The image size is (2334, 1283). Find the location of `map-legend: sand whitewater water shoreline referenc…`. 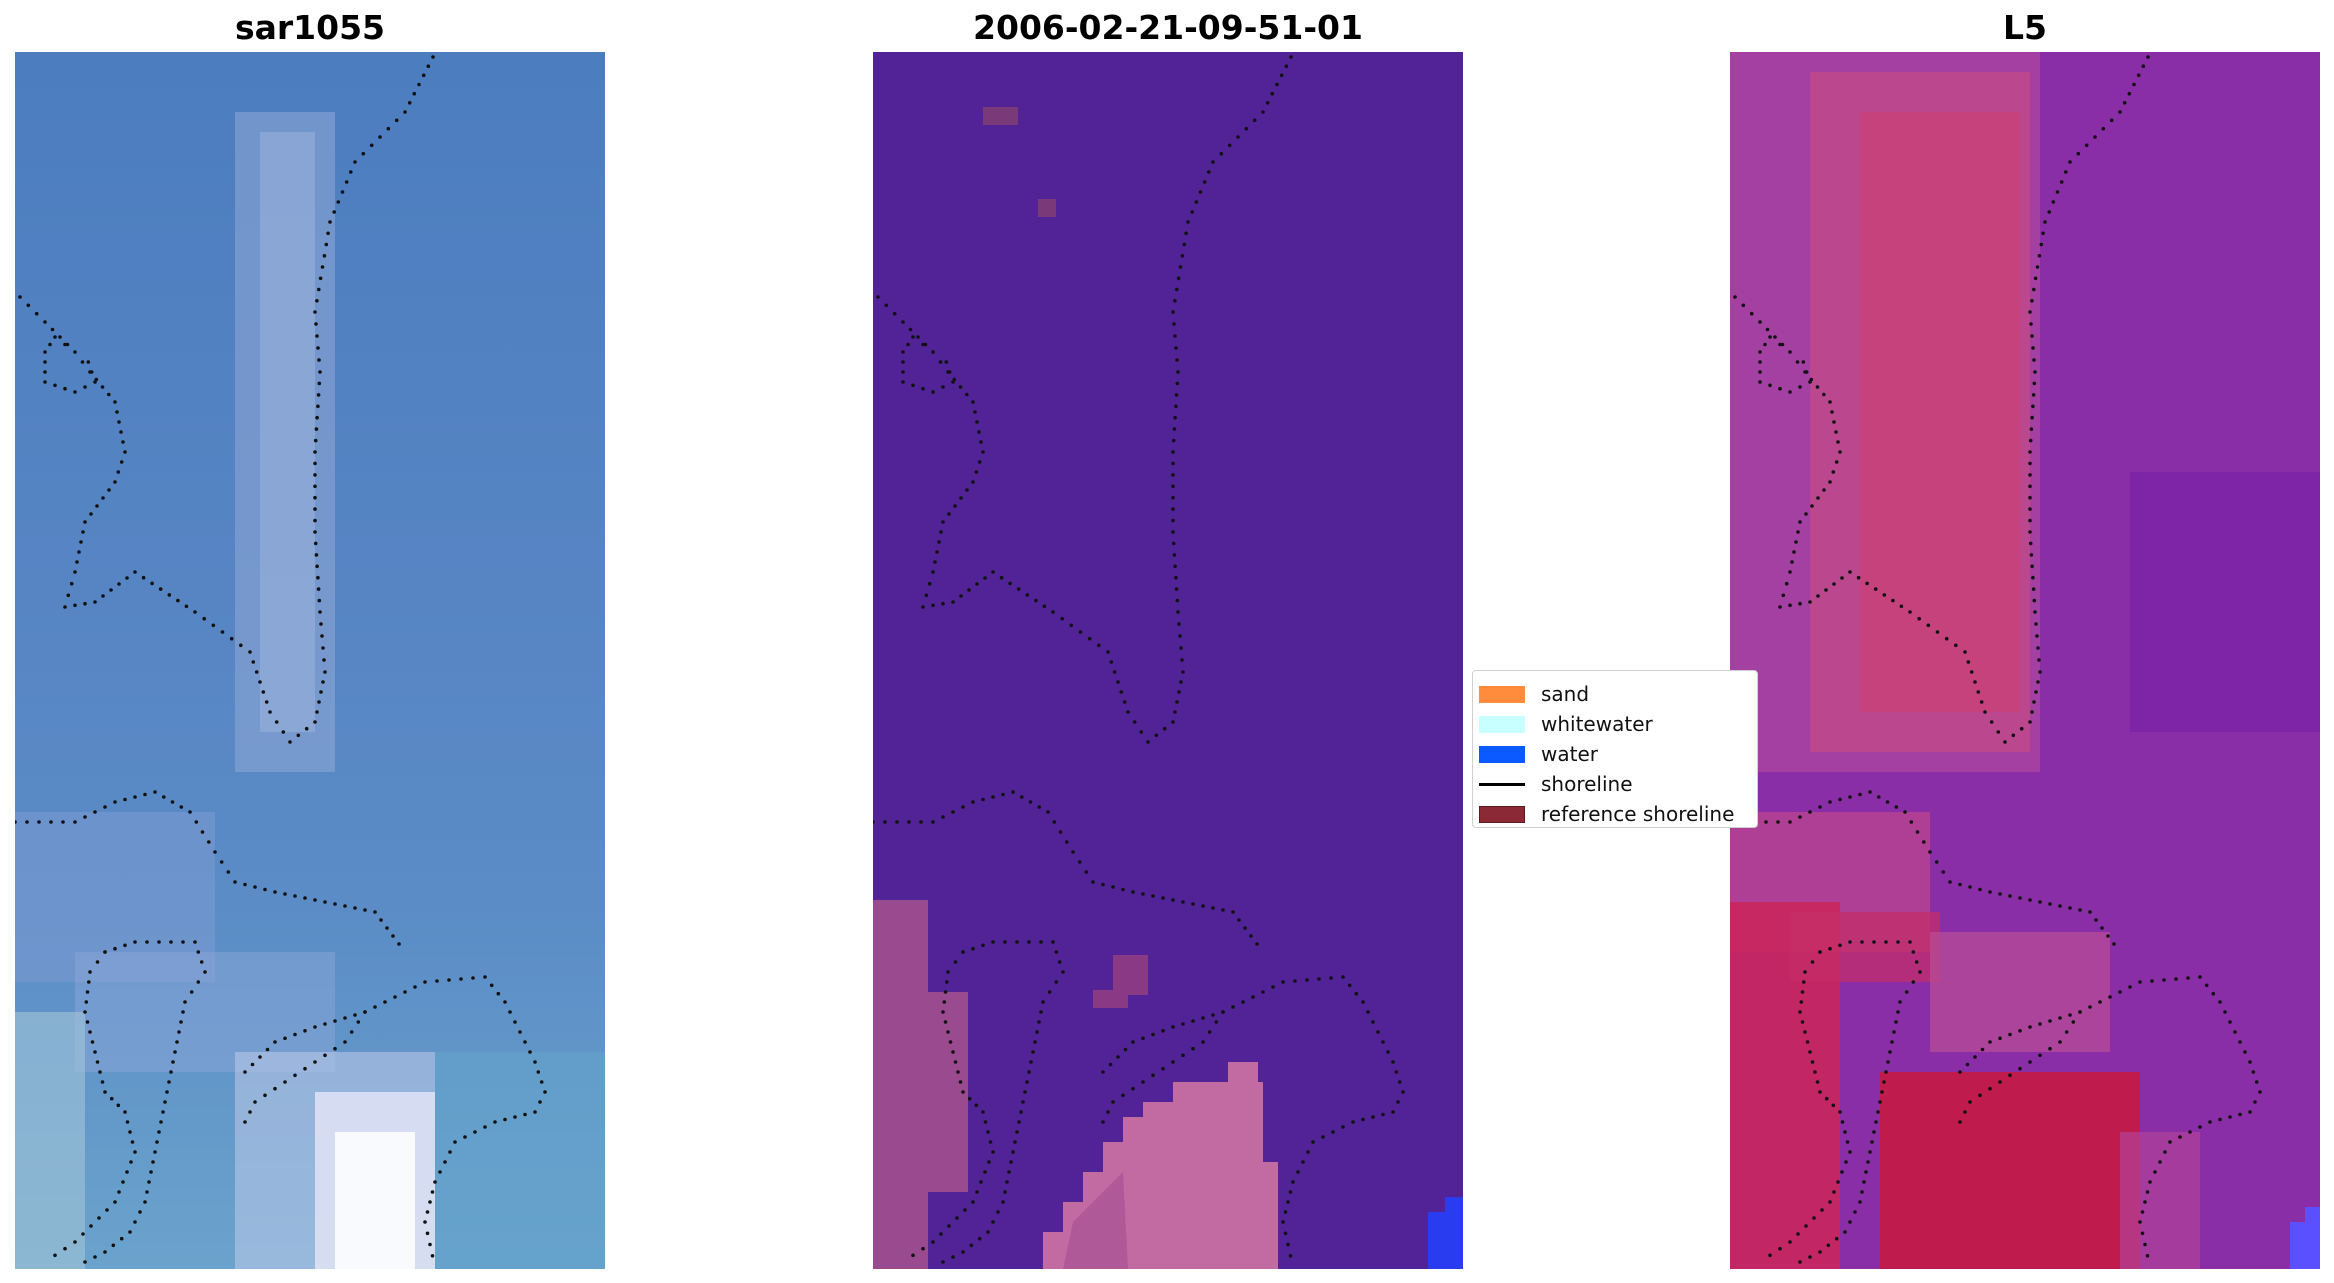

map-legend: sand whitewater water shoreline referenc… is located at coordinates (1615, 749).